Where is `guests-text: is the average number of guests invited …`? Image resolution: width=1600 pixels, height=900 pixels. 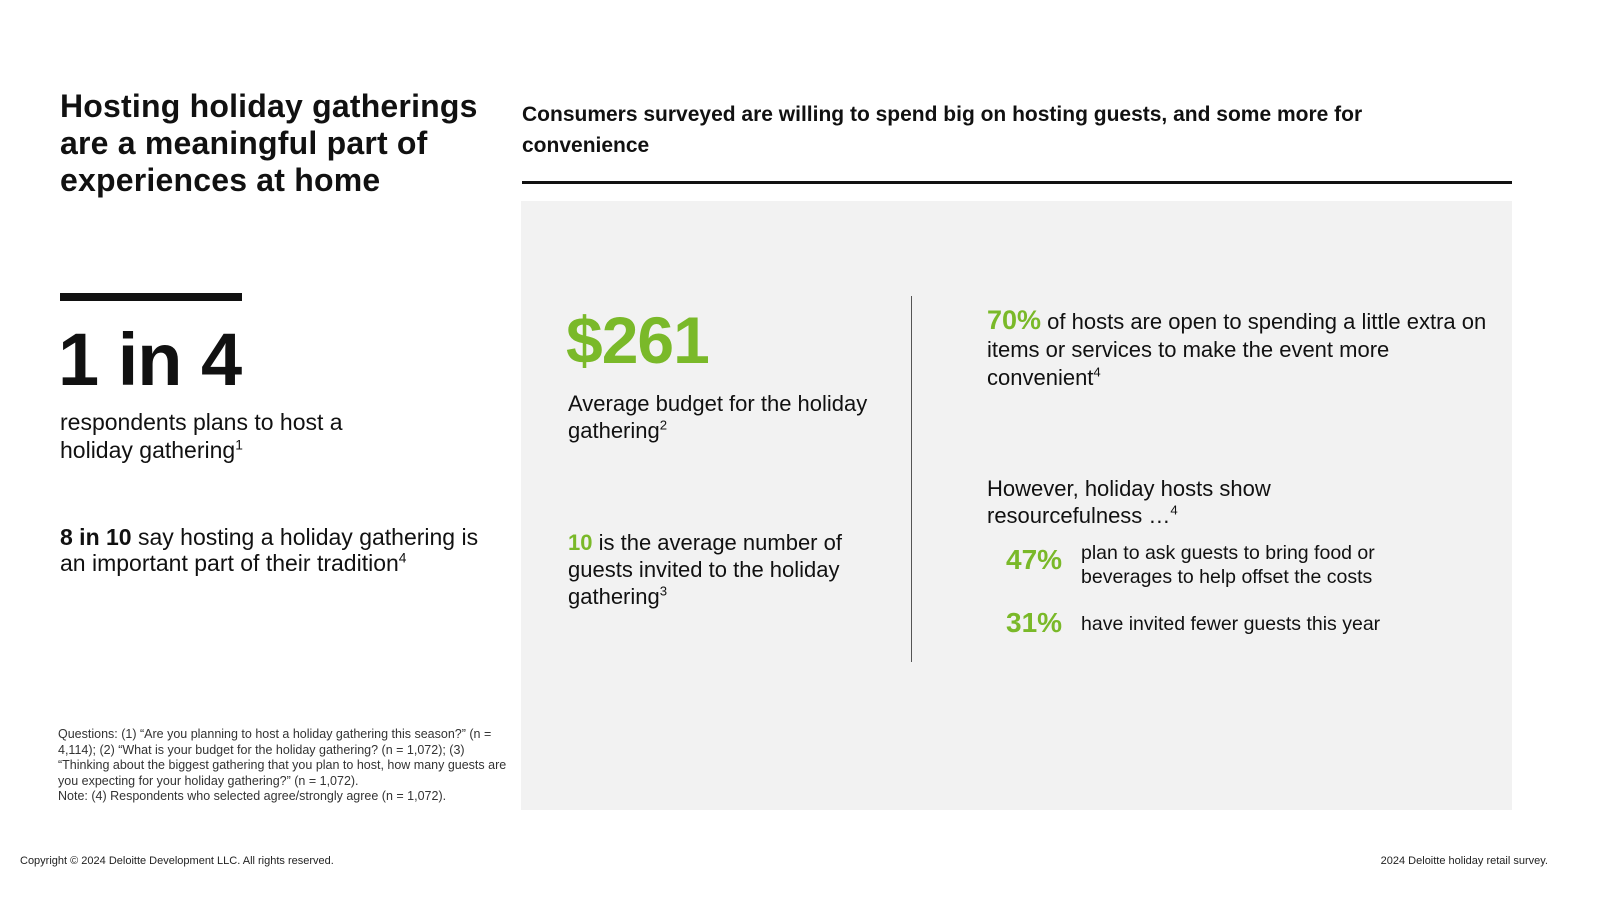 guests-text: is the average number of guests invited … is located at coordinates (705, 569).